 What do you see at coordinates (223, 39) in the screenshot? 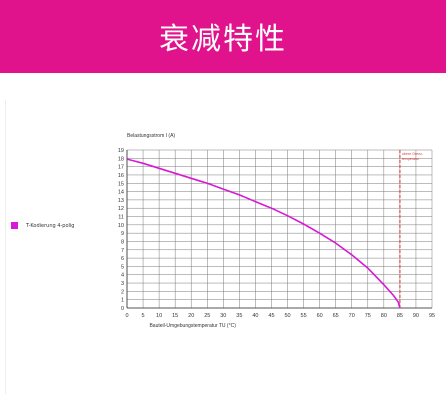
I see `page-title: 衰减特性` at bounding box center [223, 39].